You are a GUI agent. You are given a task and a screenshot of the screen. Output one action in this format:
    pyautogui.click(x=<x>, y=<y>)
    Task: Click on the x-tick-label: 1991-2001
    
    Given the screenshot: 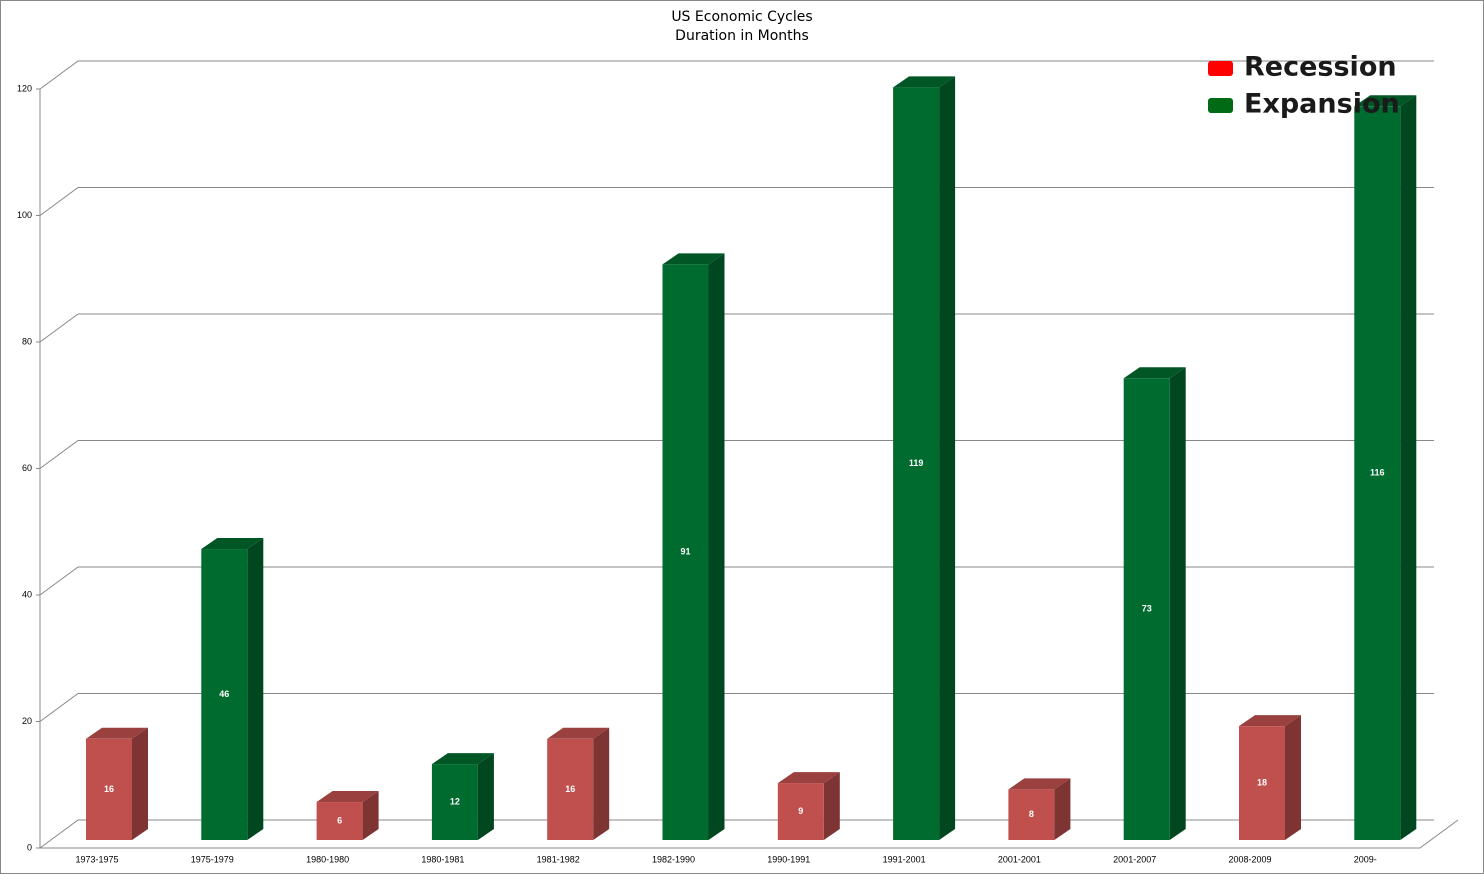 What is the action you would take?
    pyautogui.click(x=904, y=859)
    